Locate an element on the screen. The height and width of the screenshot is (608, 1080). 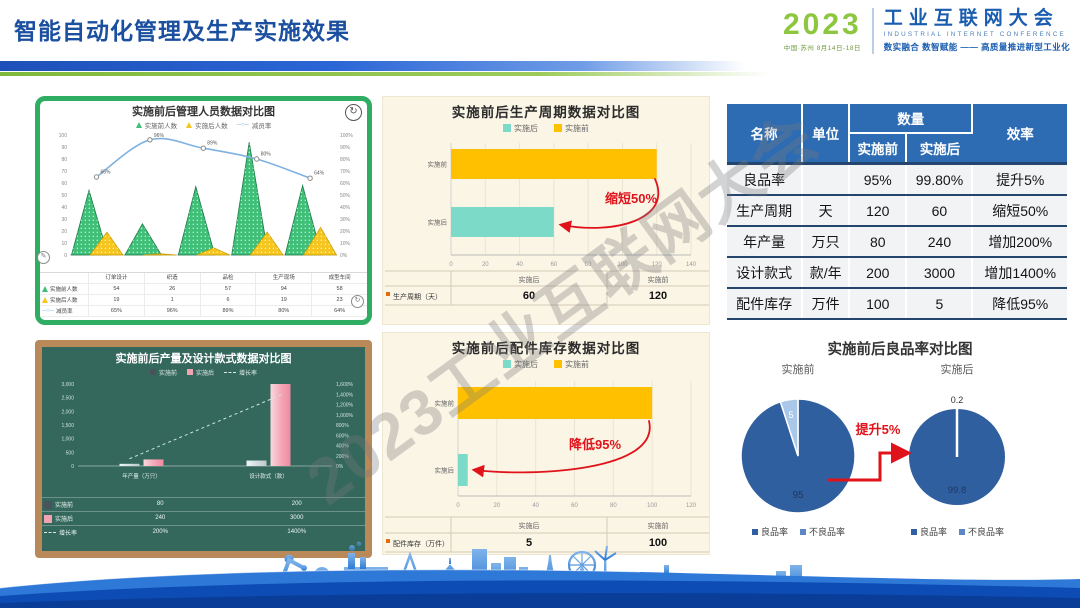
svg-text: 0% is located at coordinates (344, 256).